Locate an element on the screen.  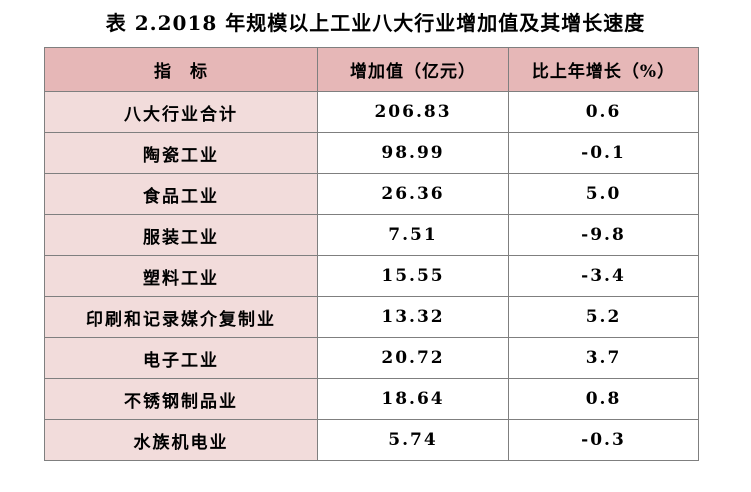
value-added-cell: 13.32 is located at coordinates (413, 317).